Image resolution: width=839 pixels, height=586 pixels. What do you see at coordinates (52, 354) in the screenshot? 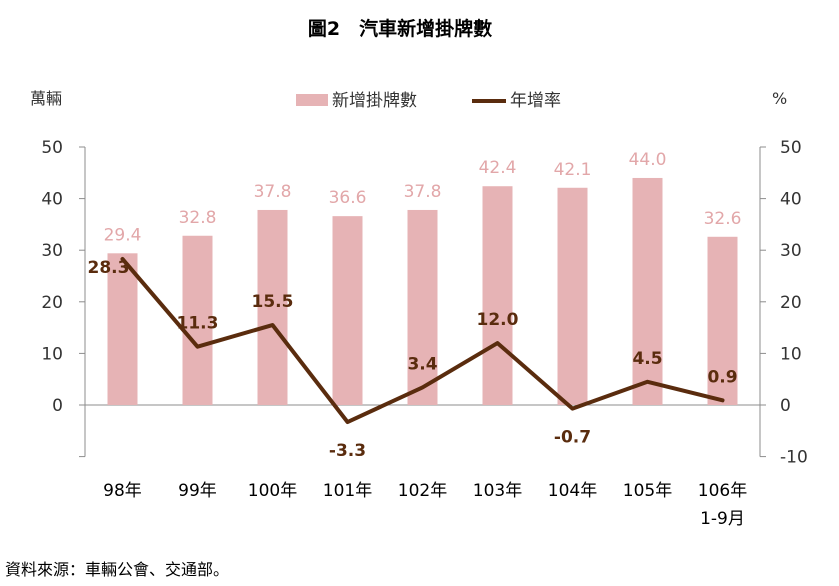
I see `left-tick-label: 10` at bounding box center [52, 354].